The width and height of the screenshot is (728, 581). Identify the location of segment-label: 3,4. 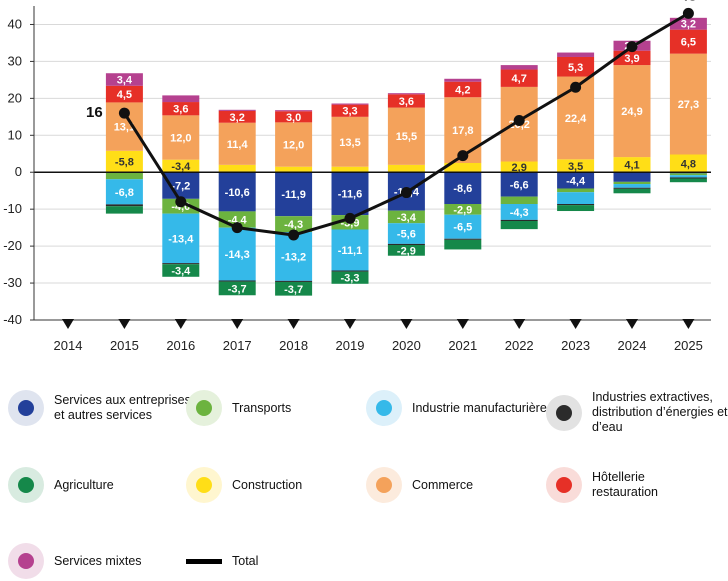
(125, 81).